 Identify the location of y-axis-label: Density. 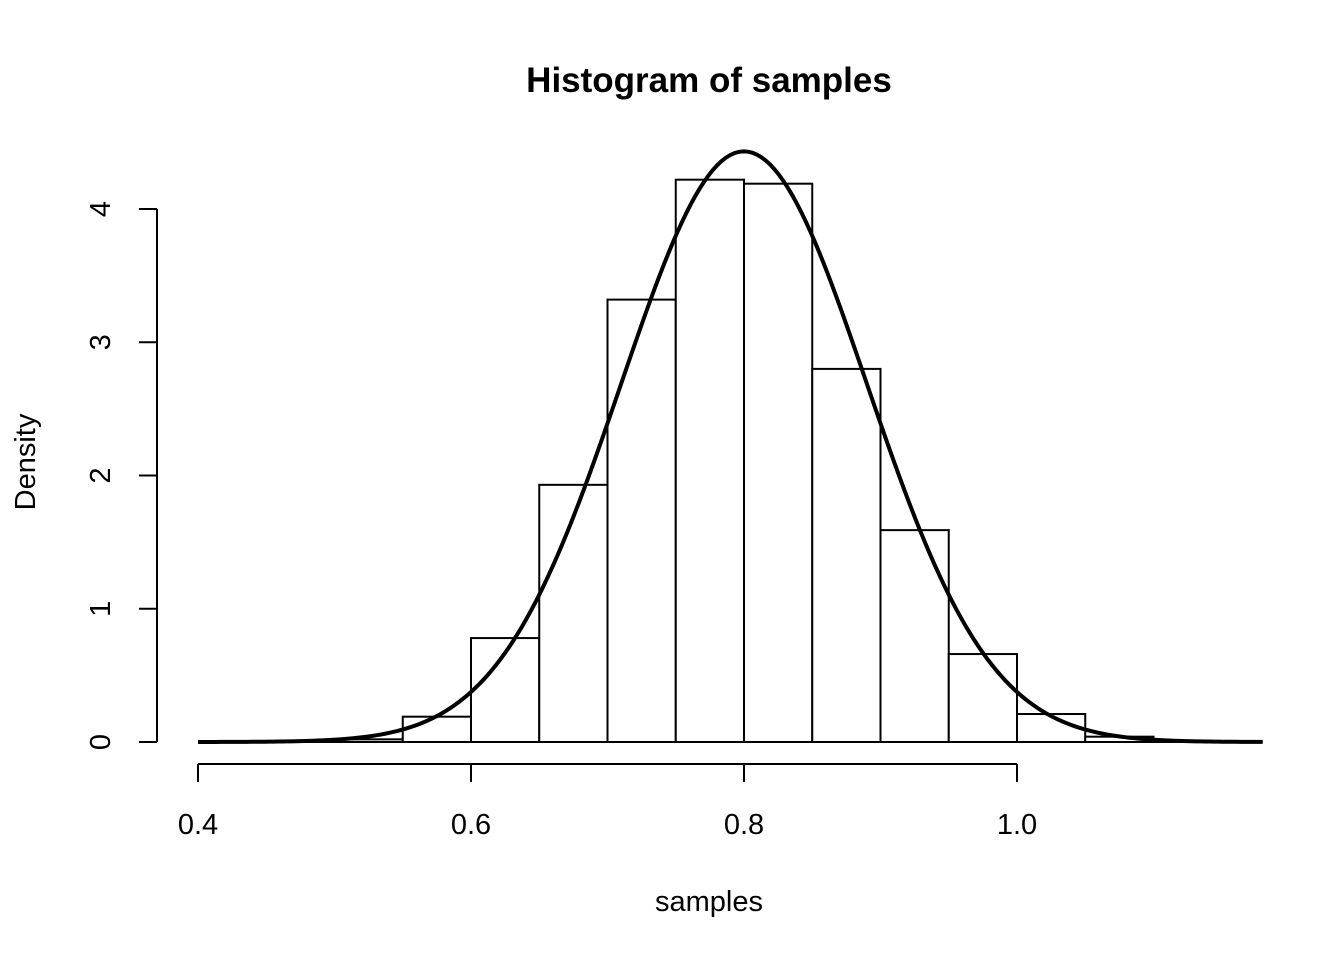
(26, 461).